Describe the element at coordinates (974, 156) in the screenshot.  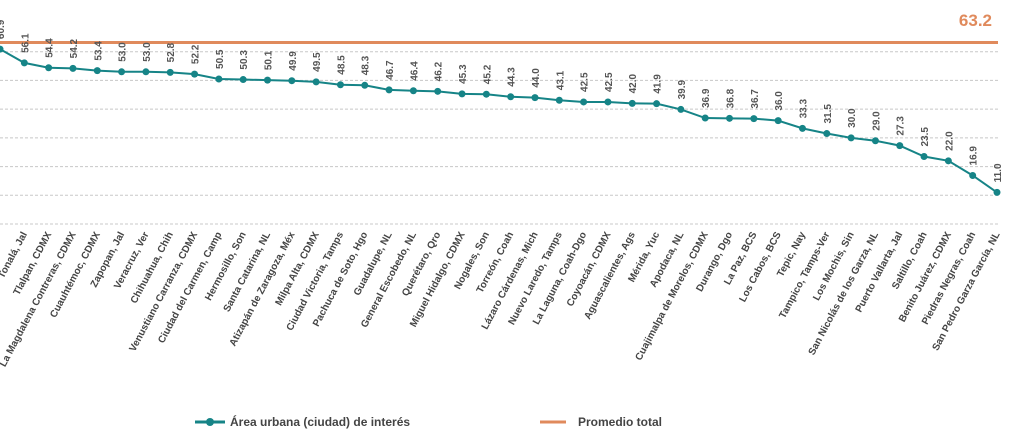
I see `value-label: 16.9` at that location.